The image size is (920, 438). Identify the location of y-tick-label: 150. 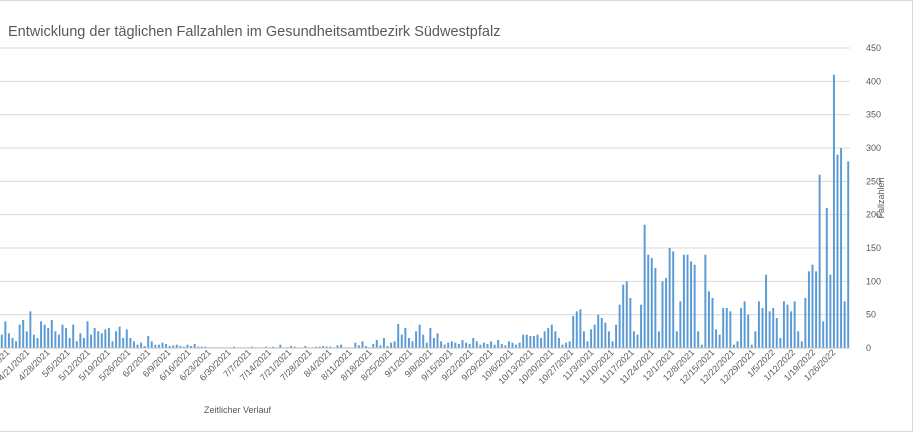
(873, 248).